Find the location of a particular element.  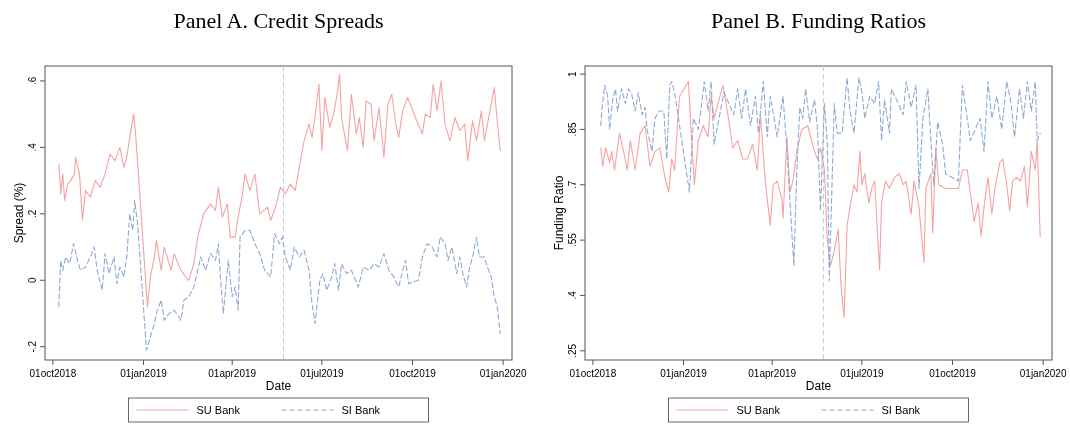

chart-title: Panel B. Funding Ratios is located at coordinates (818, 20).